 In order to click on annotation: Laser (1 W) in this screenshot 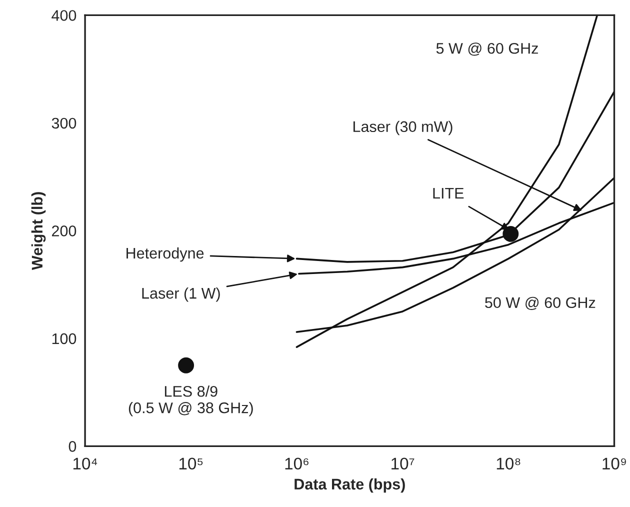, I will do `click(181, 294)`.